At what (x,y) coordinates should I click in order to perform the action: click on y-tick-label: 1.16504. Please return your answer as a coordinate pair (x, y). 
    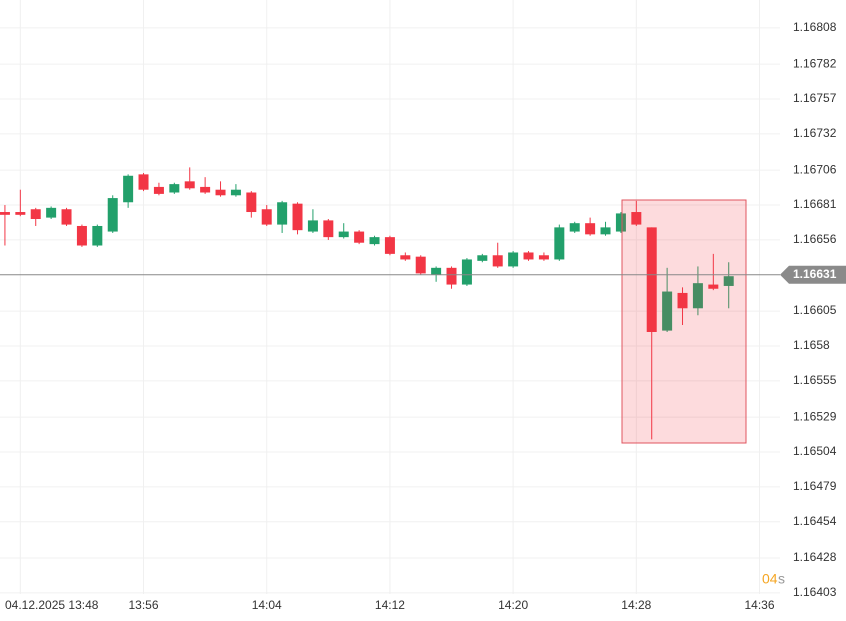
    Looking at the image, I should click on (815, 451).